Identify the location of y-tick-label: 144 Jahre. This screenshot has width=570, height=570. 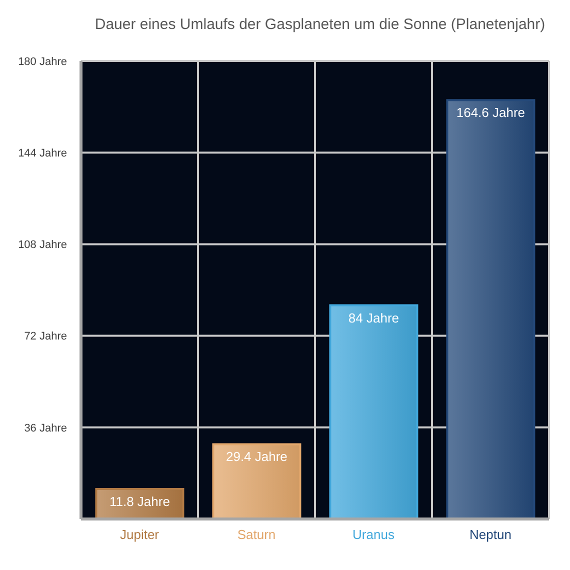
(42, 154).